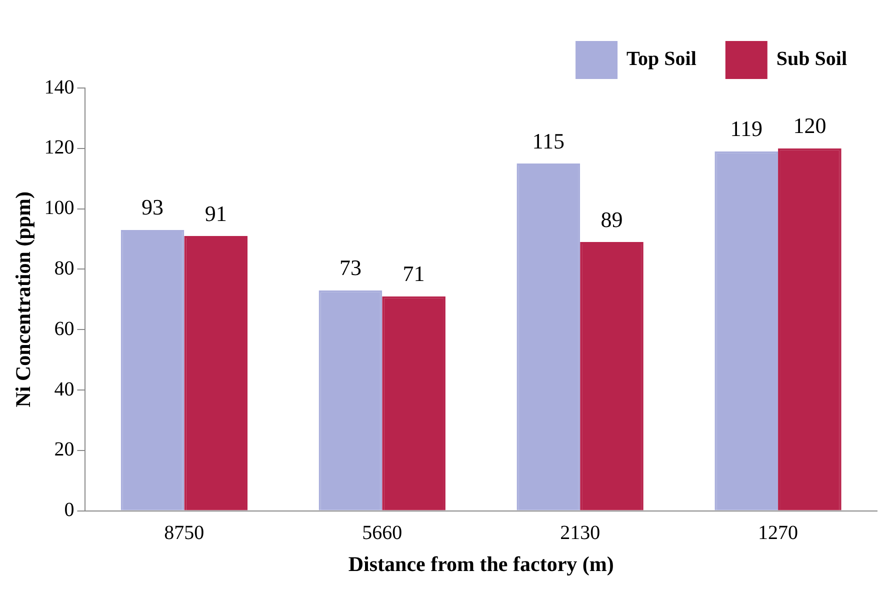  I want to click on data-label: 89, so click(611, 219).